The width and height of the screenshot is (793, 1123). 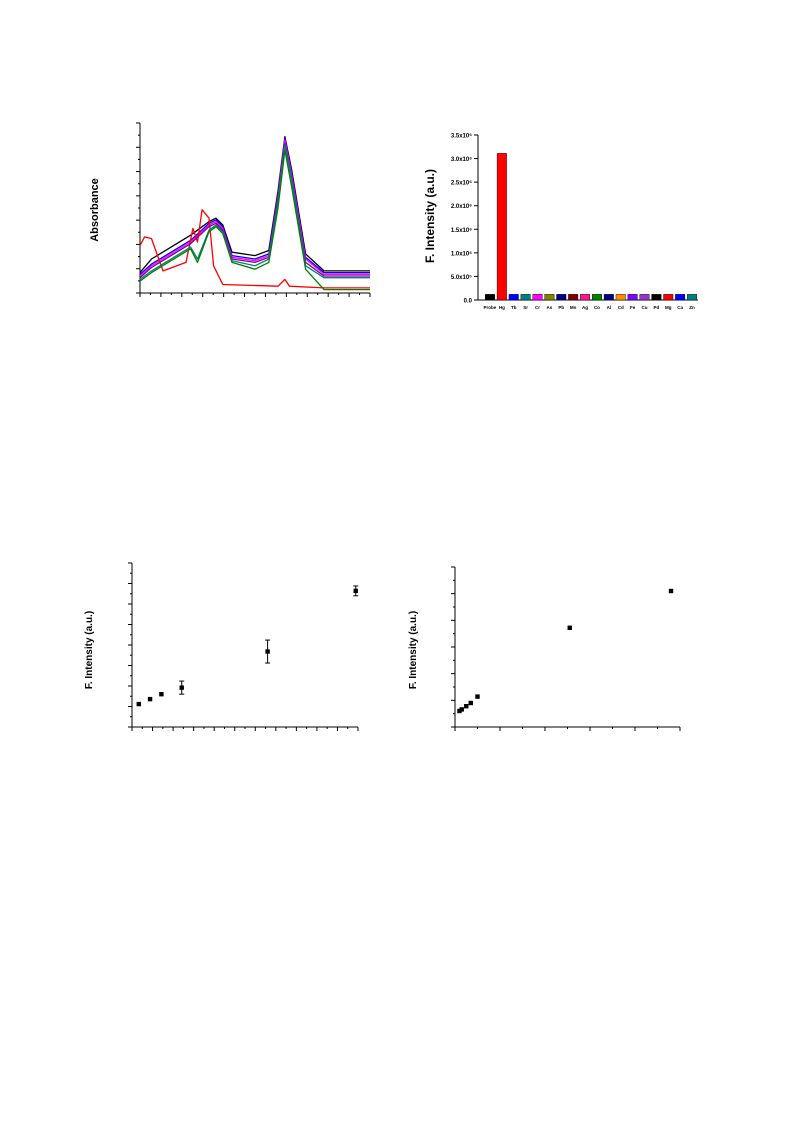 What do you see at coordinates (221, 646) in the screenshot?
I see `titration-scatter-chart-svg: F. Intensity (a.u.)` at bounding box center [221, 646].